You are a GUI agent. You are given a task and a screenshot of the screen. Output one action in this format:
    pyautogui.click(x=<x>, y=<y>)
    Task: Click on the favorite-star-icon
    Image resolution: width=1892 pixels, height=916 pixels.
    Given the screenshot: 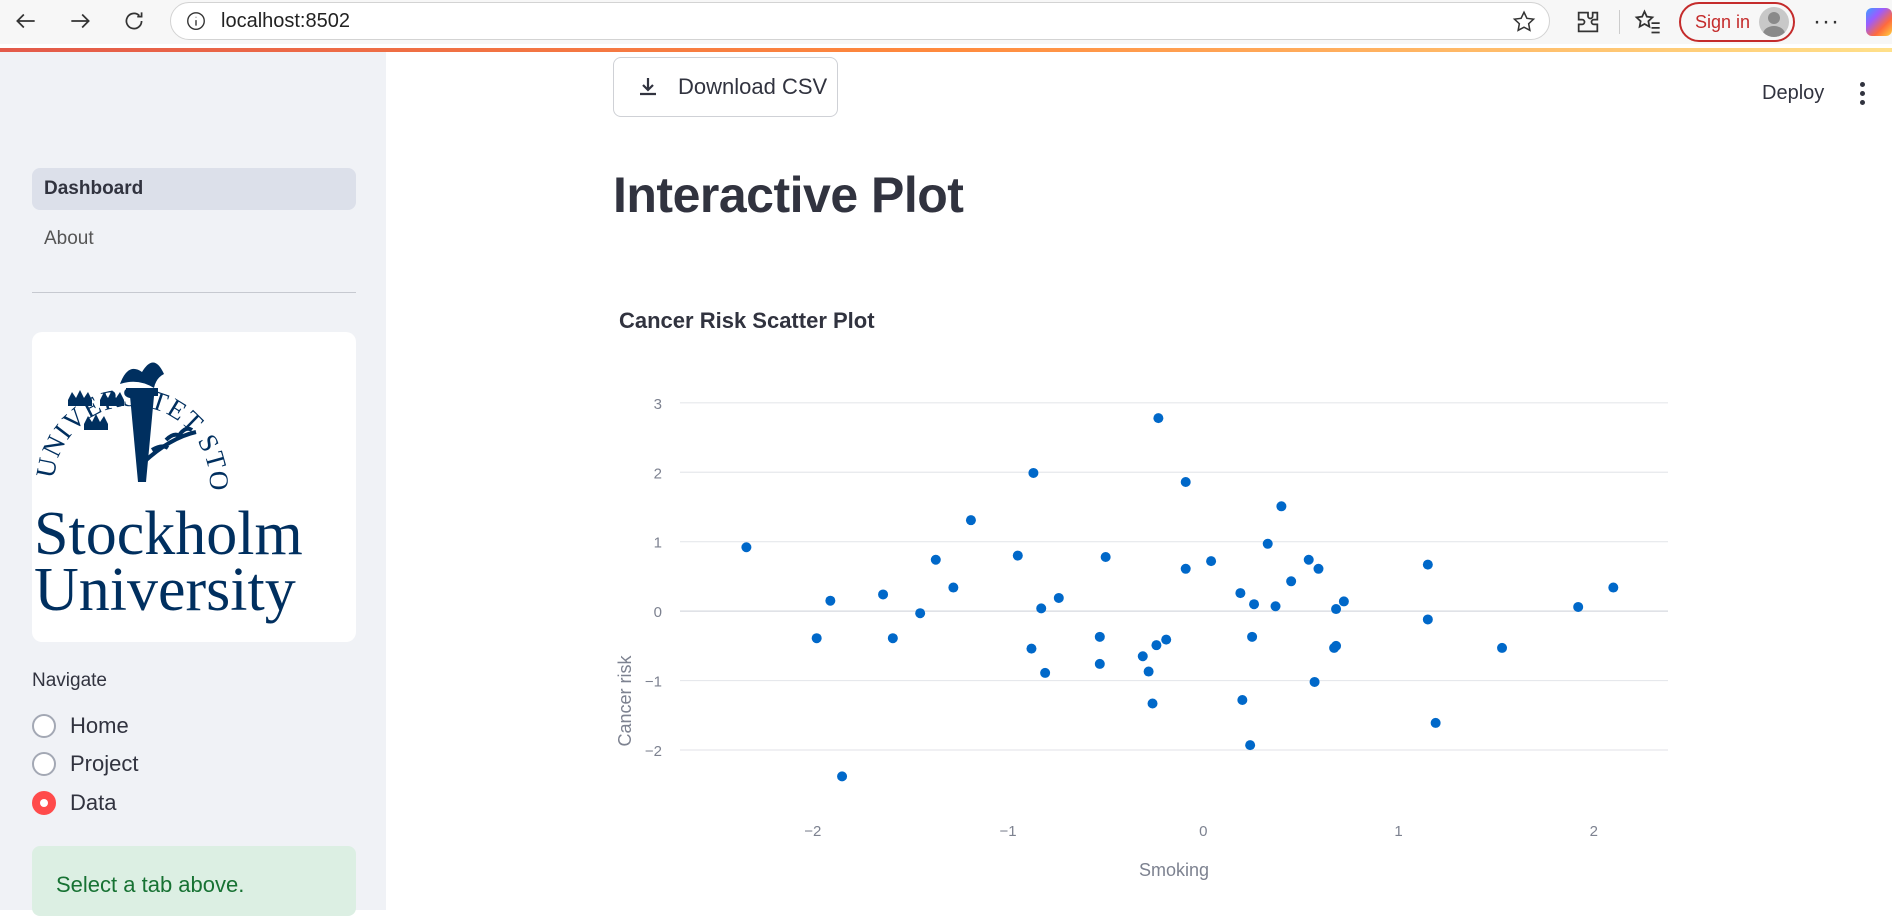 What is the action you would take?
    pyautogui.click(x=1524, y=22)
    